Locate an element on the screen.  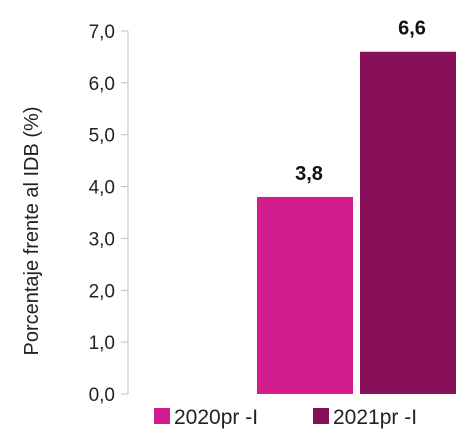
data-label-1: 3,8 is located at coordinates (309, 174).